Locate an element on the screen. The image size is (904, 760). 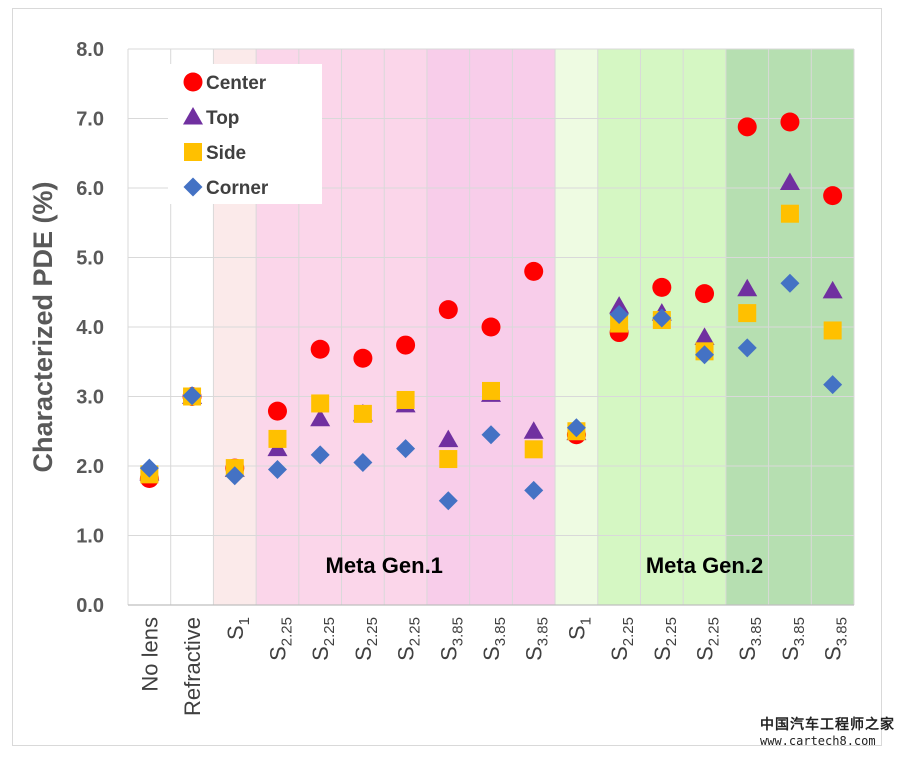
y-tick-label: 4.0 is located at coordinates (90, 328).